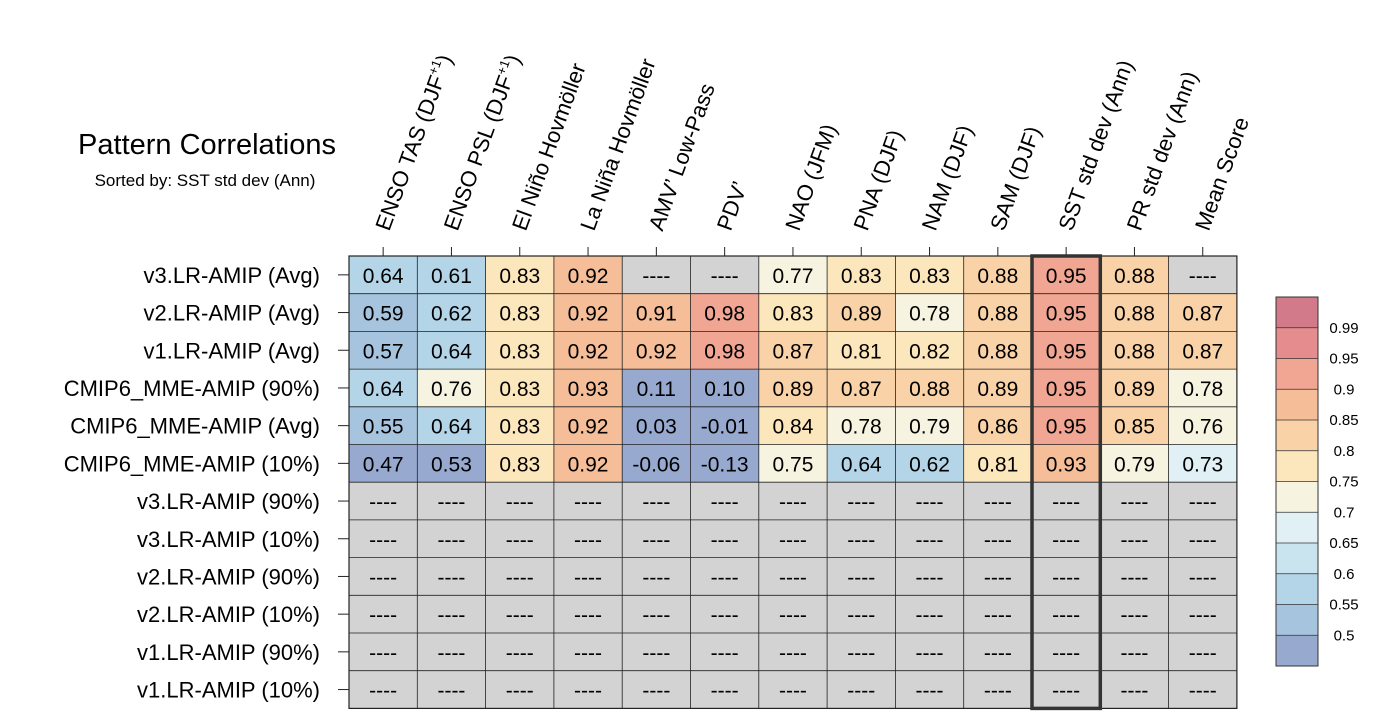 Image resolution: width=1383 pixels, height=726 pixels. What do you see at coordinates (1344, 451) in the screenshot?
I see `colorbar-tick-label: 0.8` at bounding box center [1344, 451].